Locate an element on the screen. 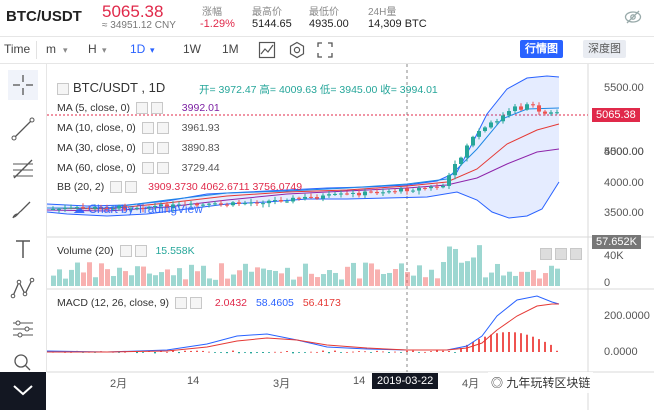 Image resolution: width=654 pixels, height=415 pixels. ma60-legend: MA (60, close, 0) 3729.44 is located at coordinates (138, 168).